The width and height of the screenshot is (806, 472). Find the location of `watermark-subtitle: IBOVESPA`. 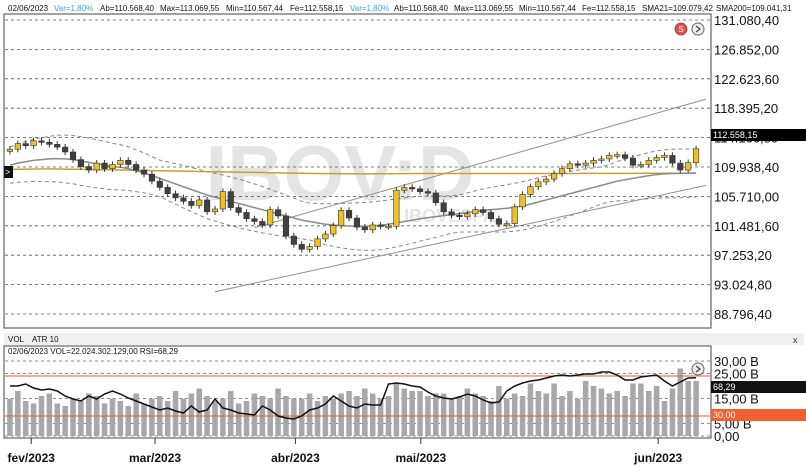

watermark-subtitle: IBOVESPA is located at coordinates (450, 216).